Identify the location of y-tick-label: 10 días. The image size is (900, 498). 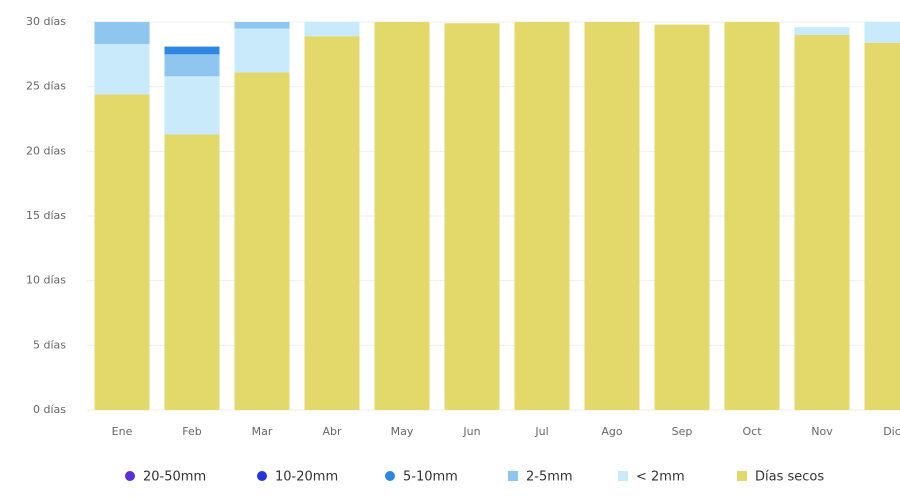
(46, 280).